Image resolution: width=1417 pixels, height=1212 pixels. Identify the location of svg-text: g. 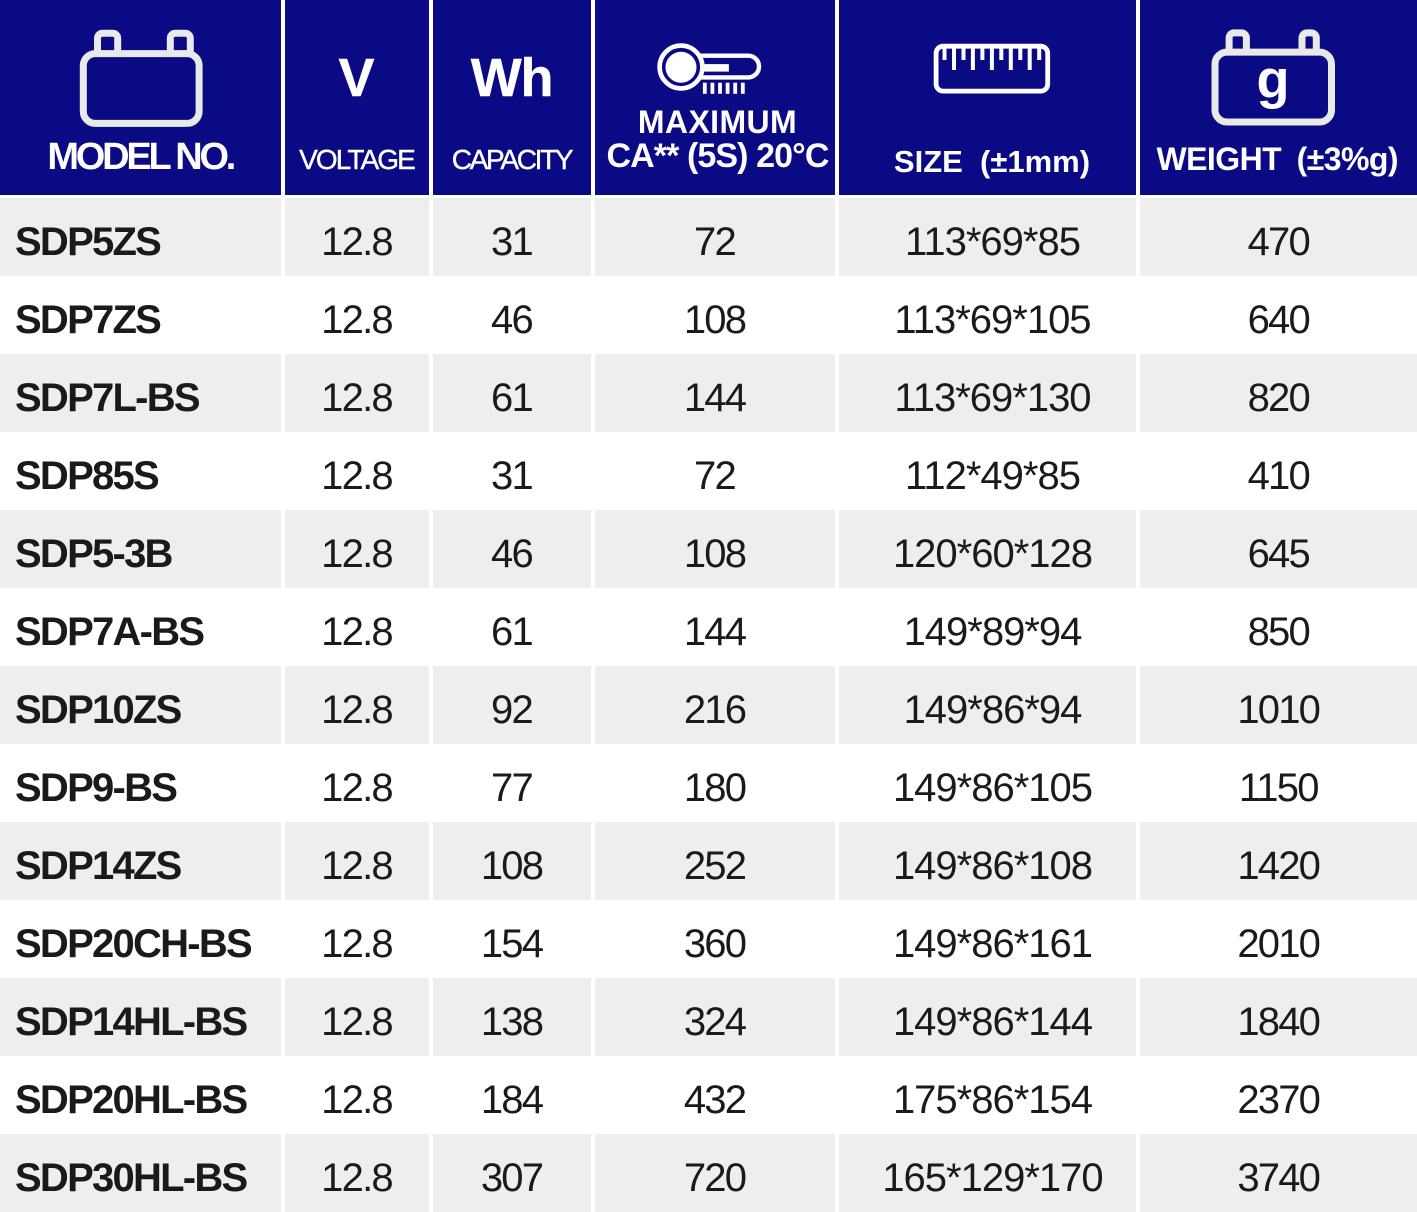
(1272, 80).